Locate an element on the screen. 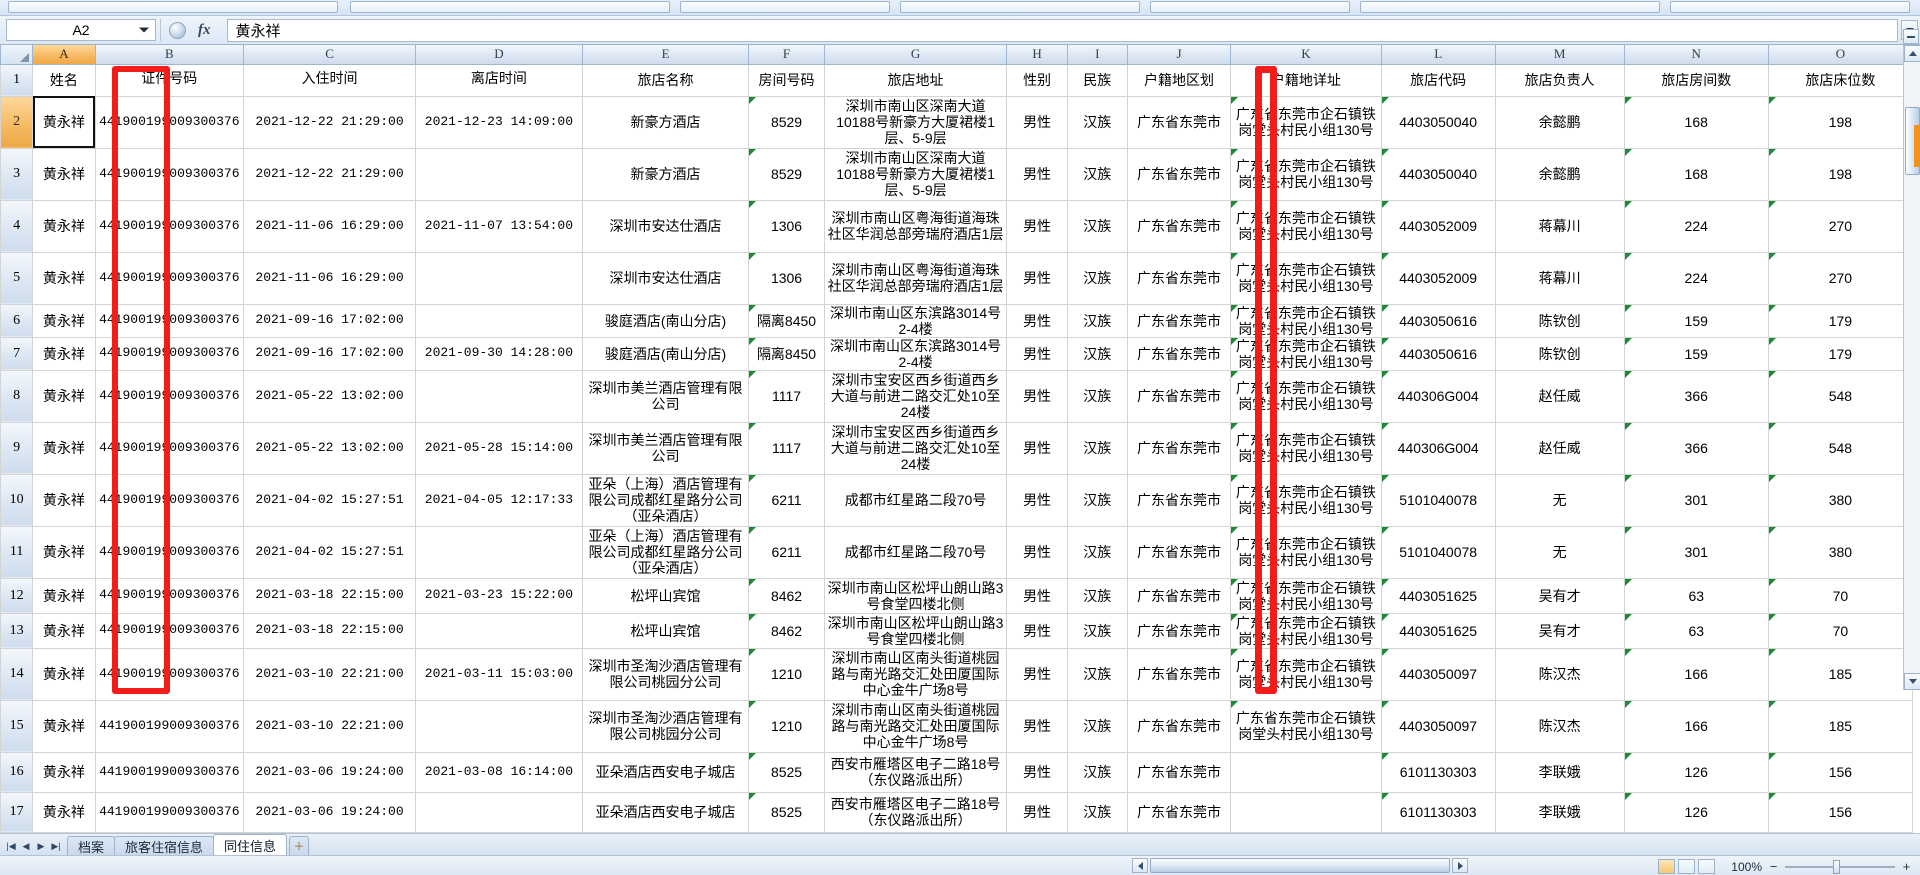 This screenshot has height=875, width=1920. cell-K12: 广东省东莞市企石镇铁岗堂头村民小组130号 is located at coordinates (1306, 595).